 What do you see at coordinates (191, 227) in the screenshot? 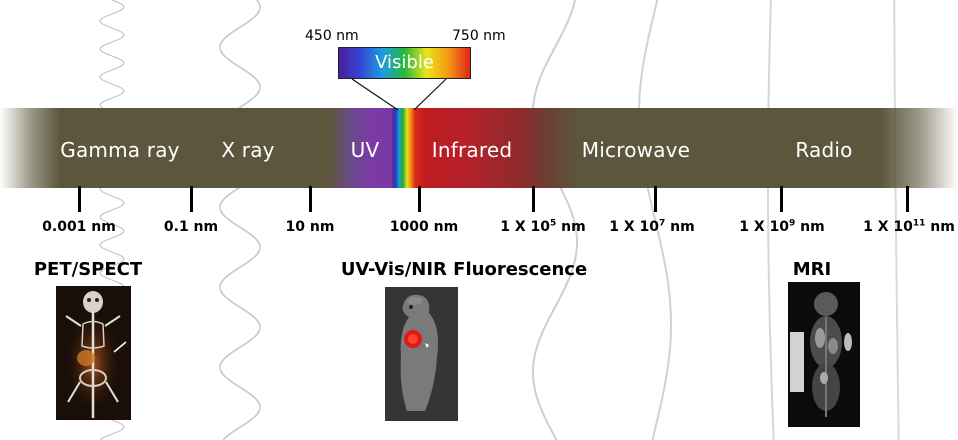
I see `tick-label-01nm: 0.1 nm` at bounding box center [191, 227].